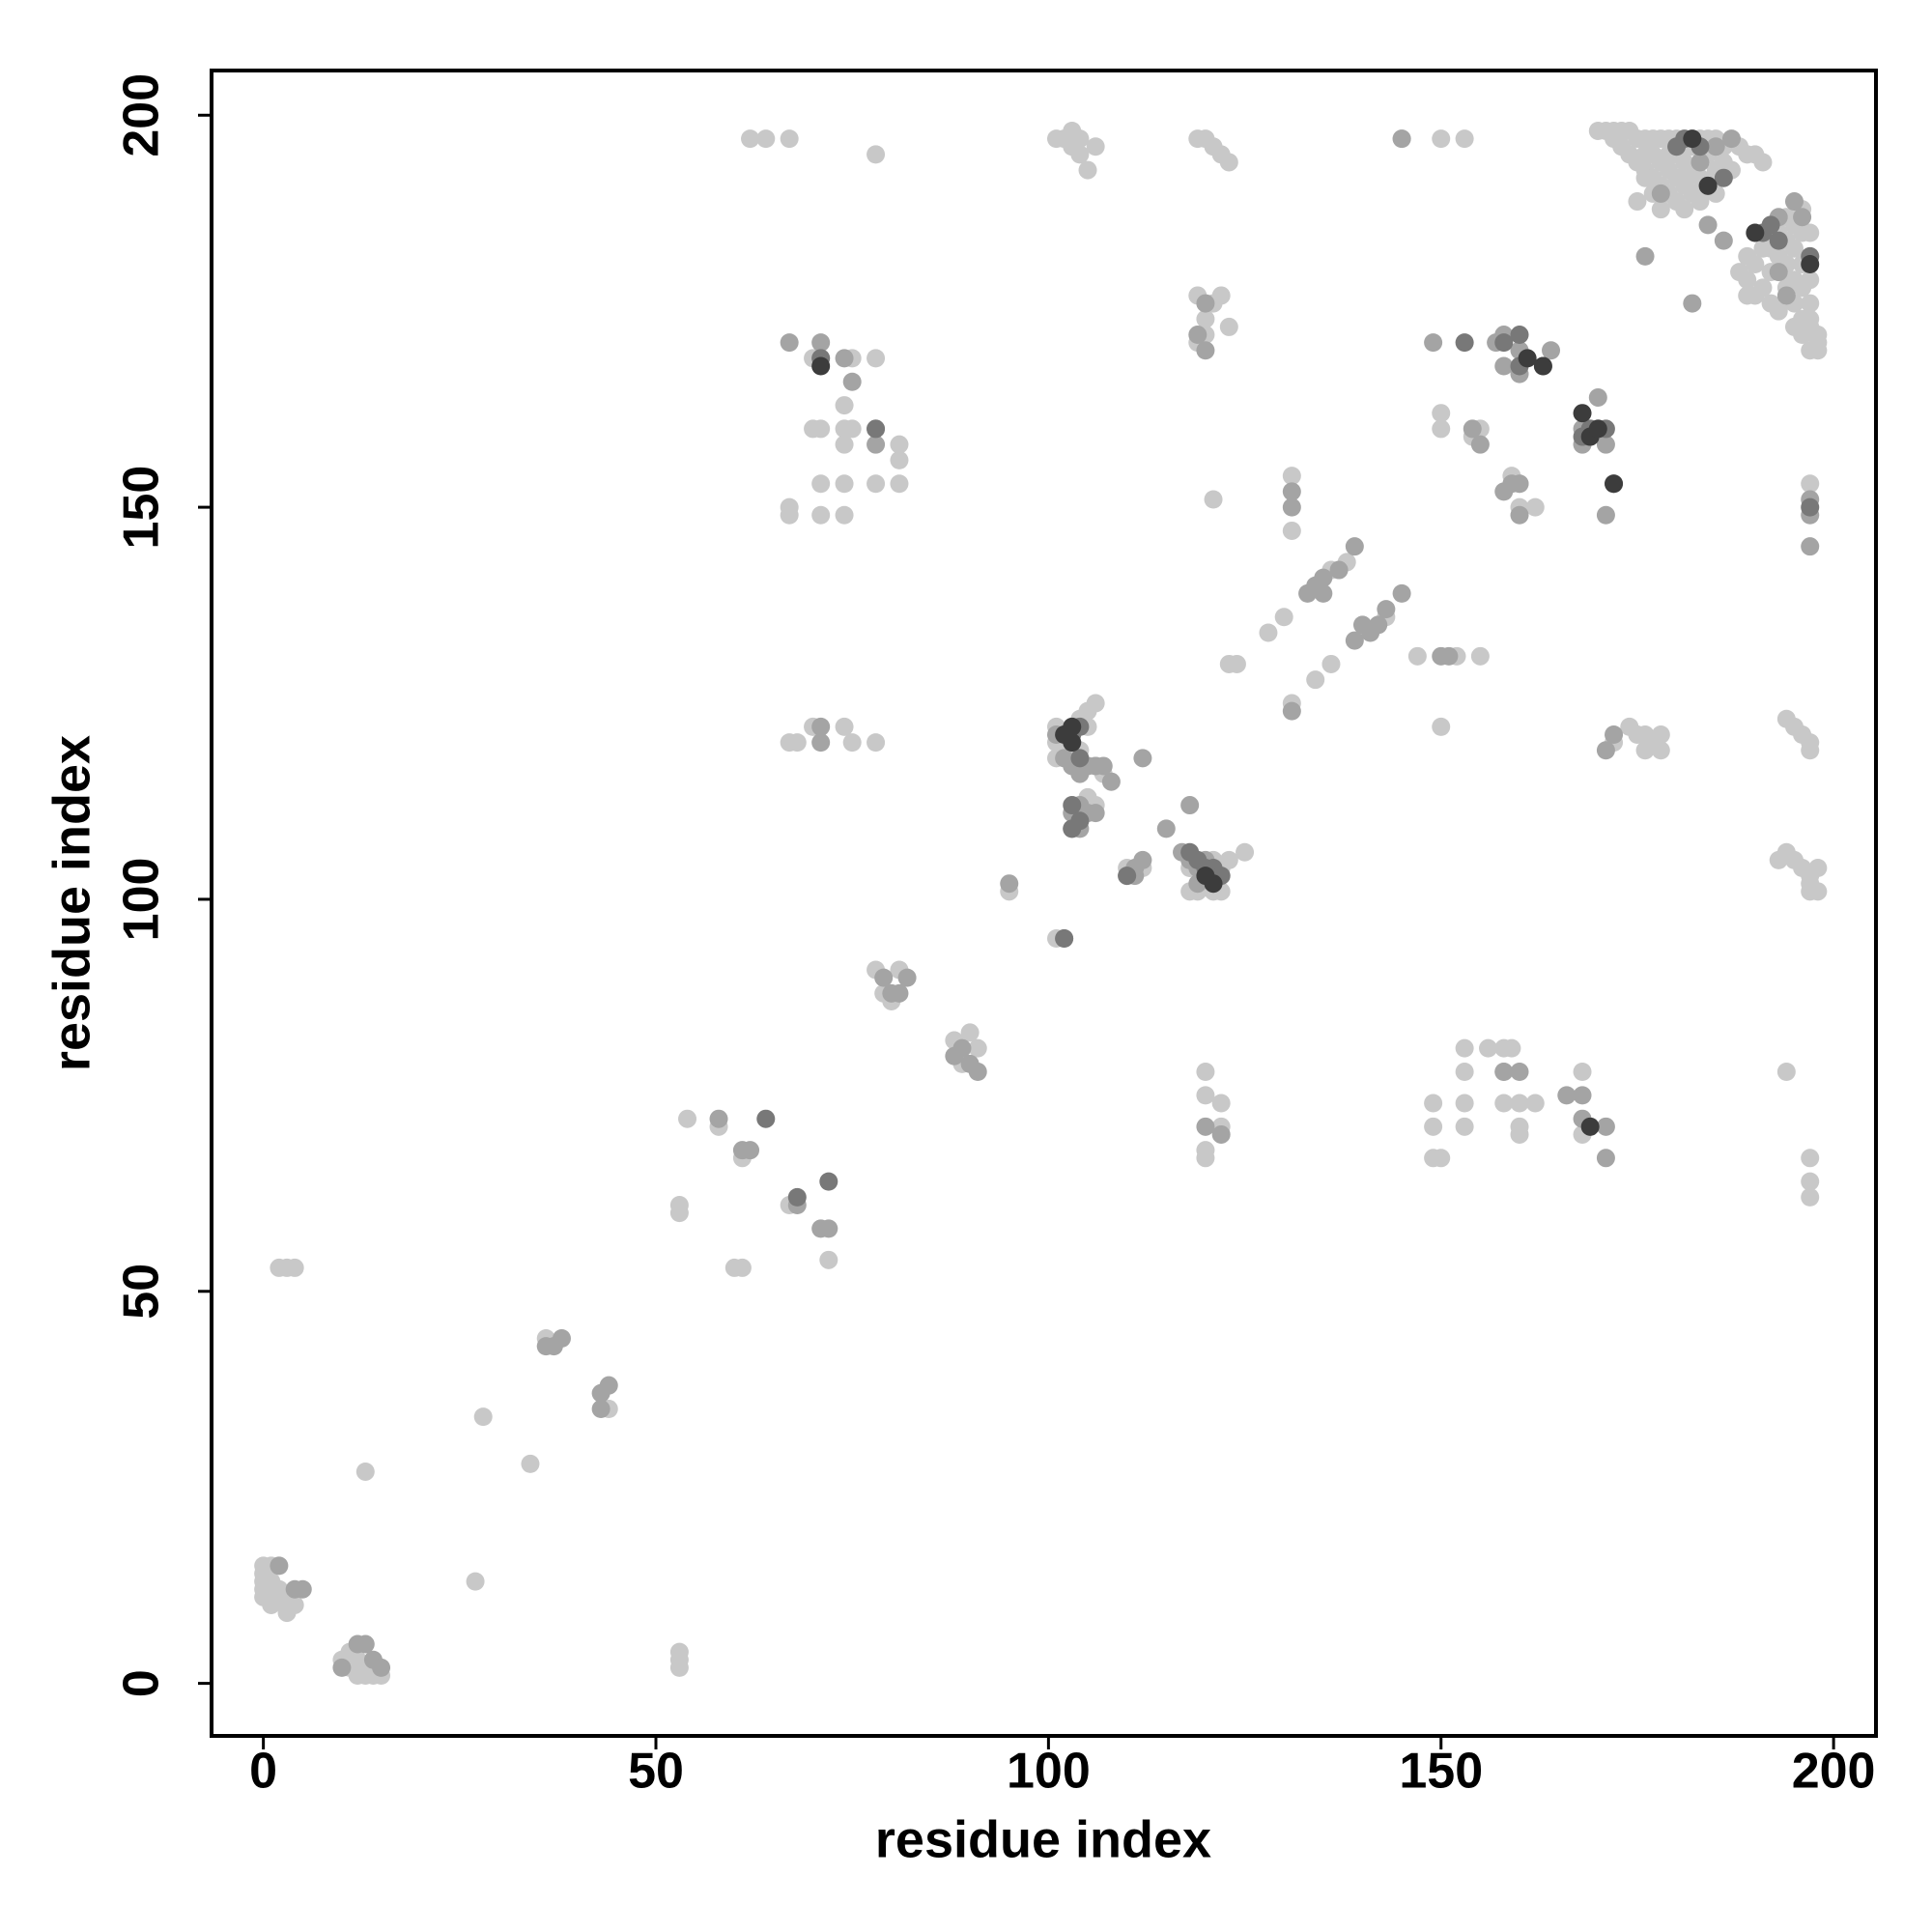 The image size is (1932, 1932). I want to click on y-tick-label: 200, so click(142, 115).